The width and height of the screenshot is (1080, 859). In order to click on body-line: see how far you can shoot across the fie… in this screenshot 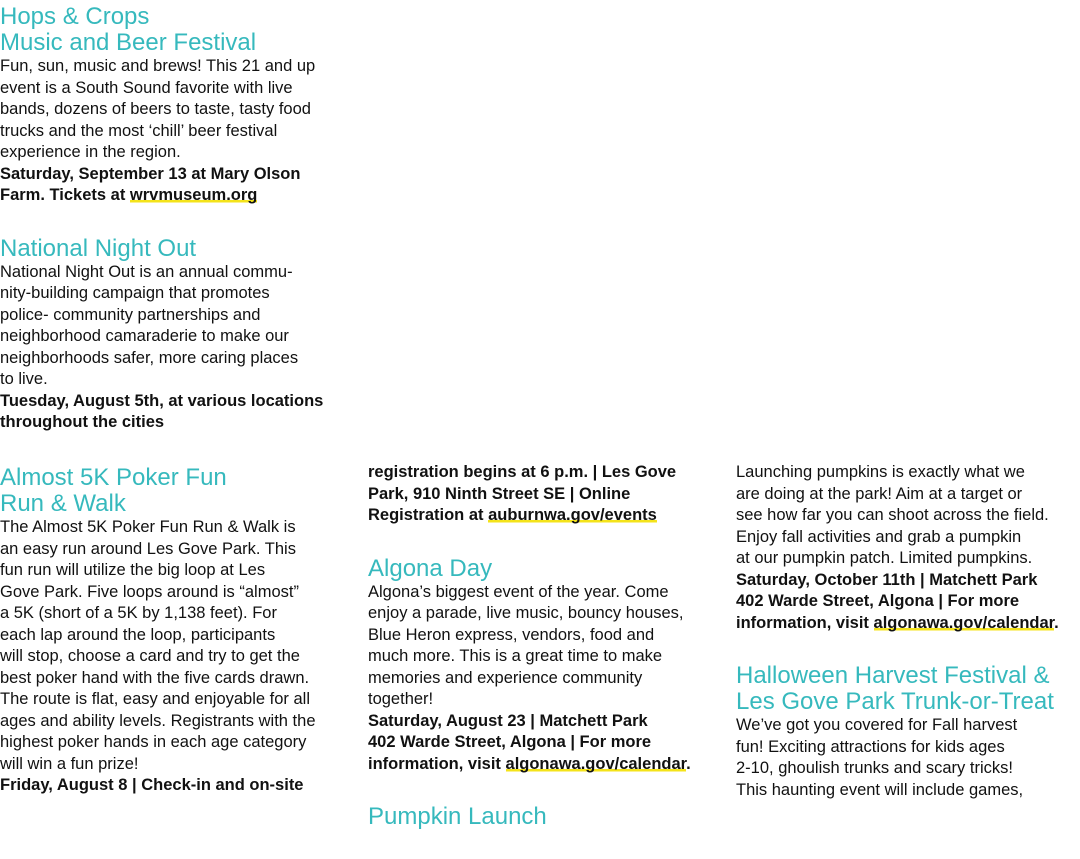, I will do `click(892, 515)`.